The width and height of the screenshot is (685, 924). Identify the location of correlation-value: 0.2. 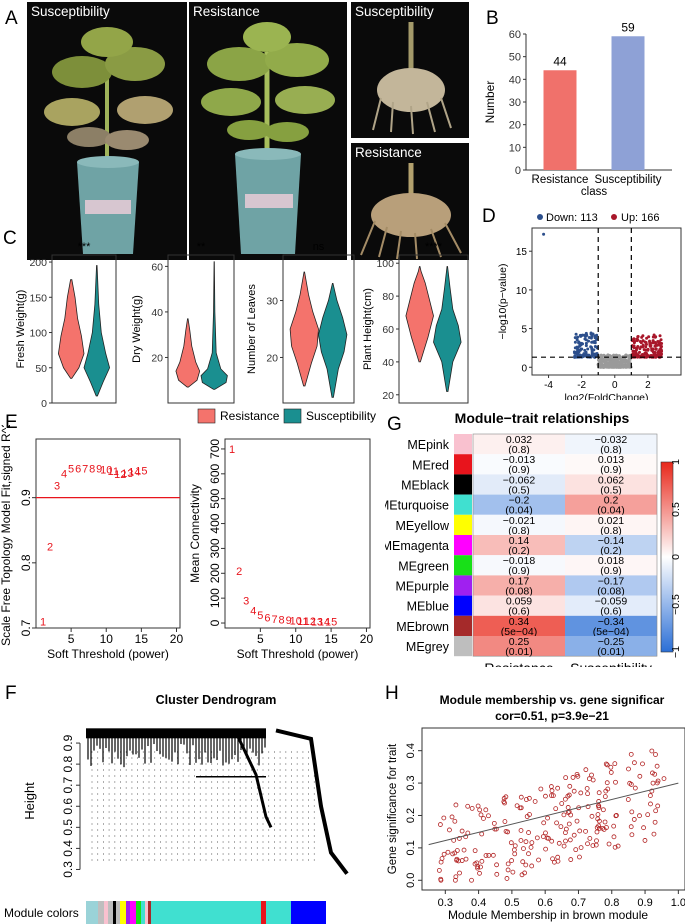
(611, 501).